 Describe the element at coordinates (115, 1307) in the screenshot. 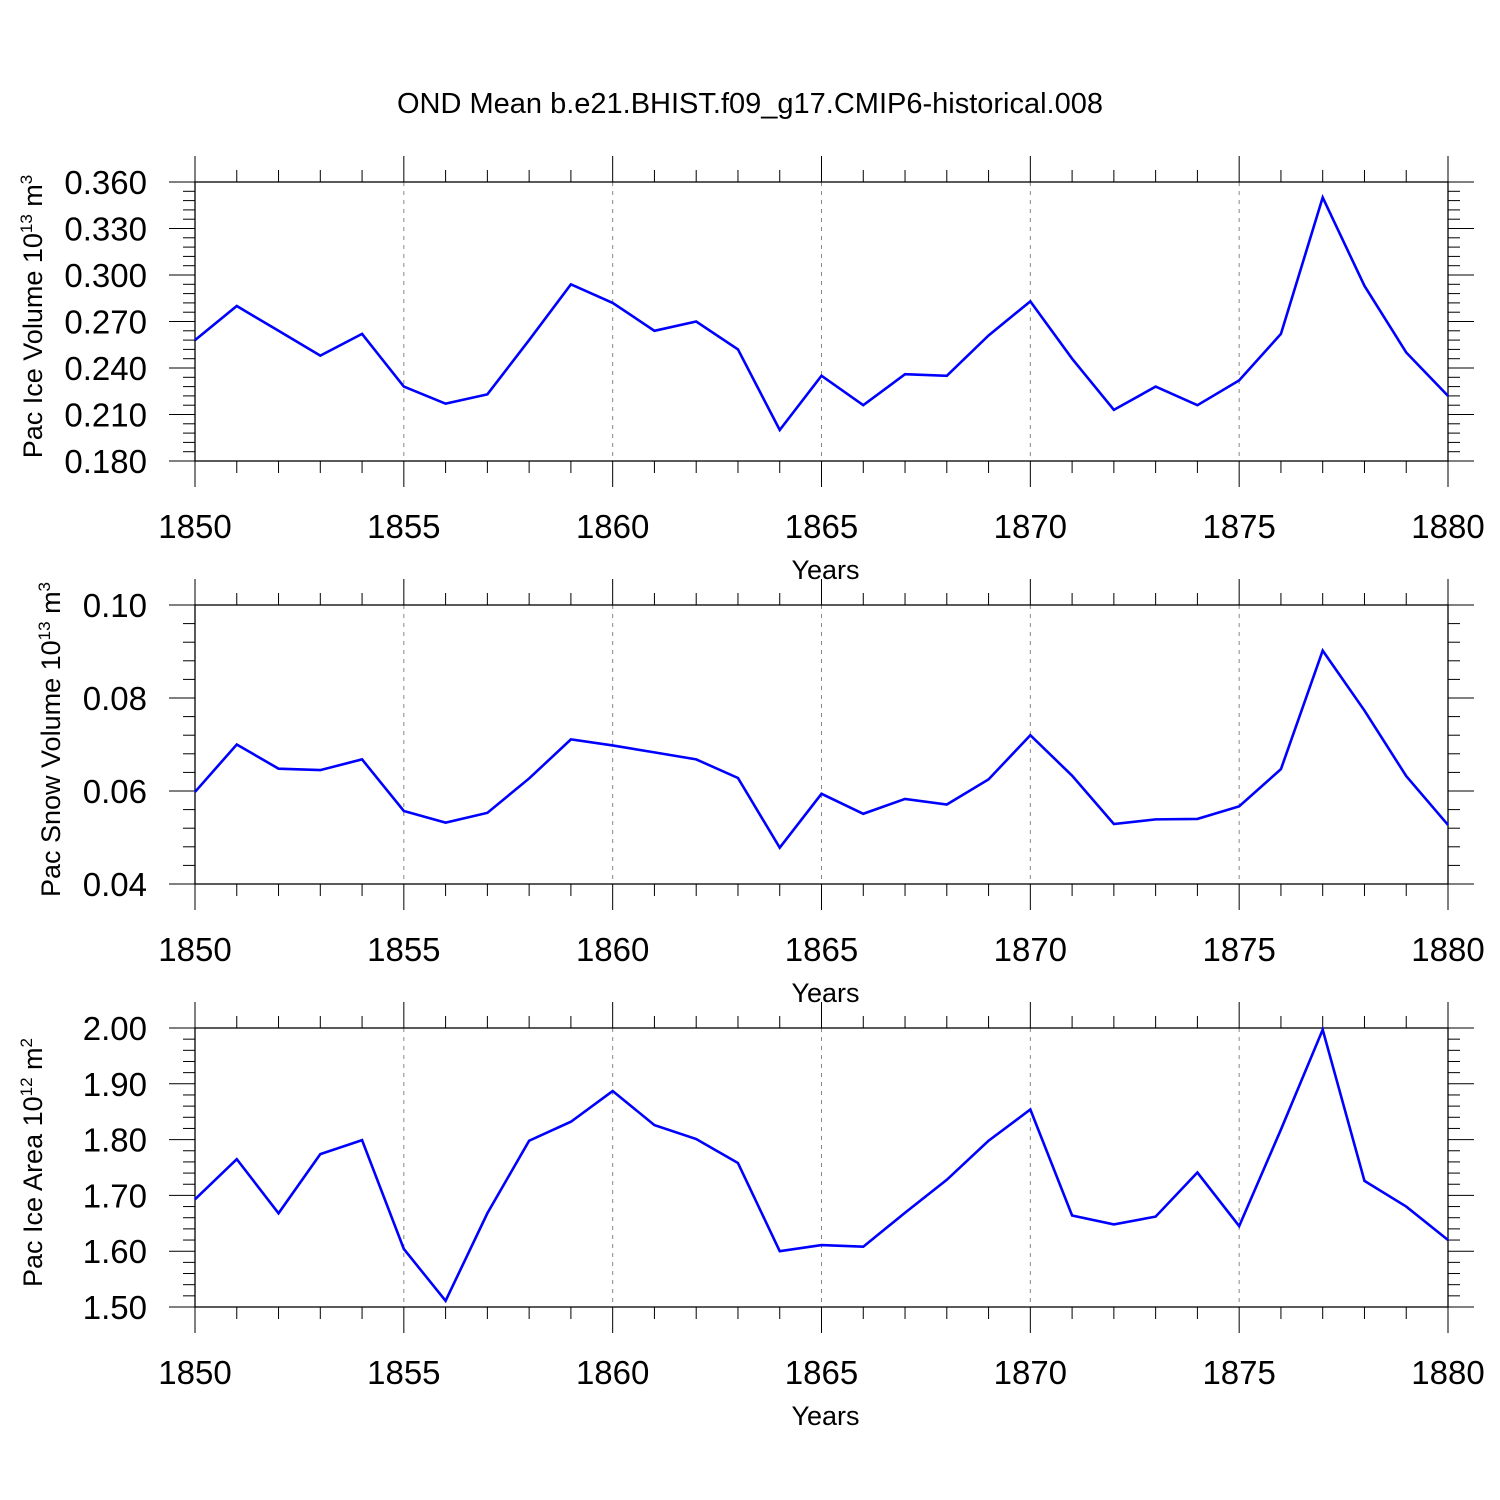

I see `y-tick-label: 1.50` at that location.